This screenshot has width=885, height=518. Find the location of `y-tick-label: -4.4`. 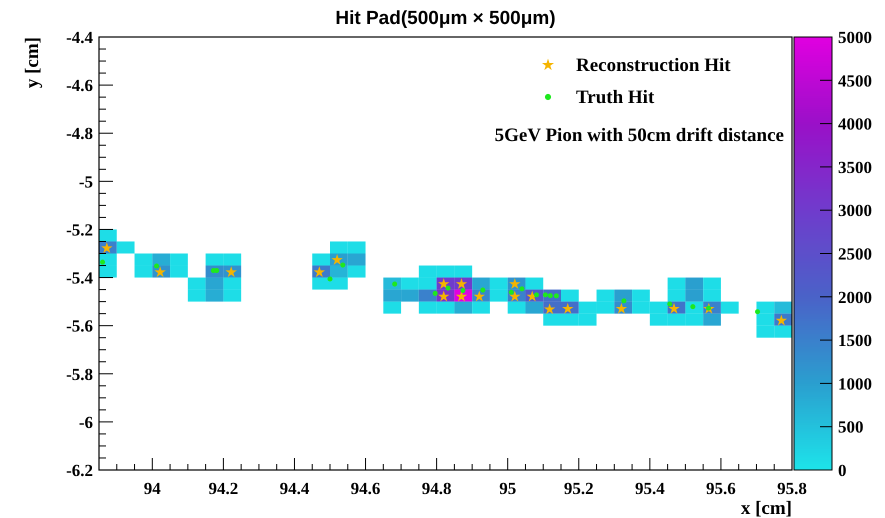

y-tick-label: -4.4 is located at coordinates (80, 37).